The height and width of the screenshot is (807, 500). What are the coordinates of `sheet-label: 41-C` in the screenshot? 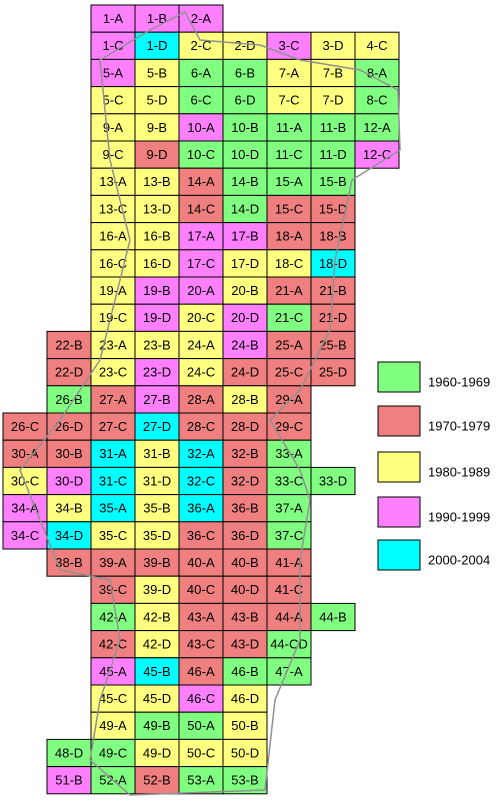 It's located at (289, 589).